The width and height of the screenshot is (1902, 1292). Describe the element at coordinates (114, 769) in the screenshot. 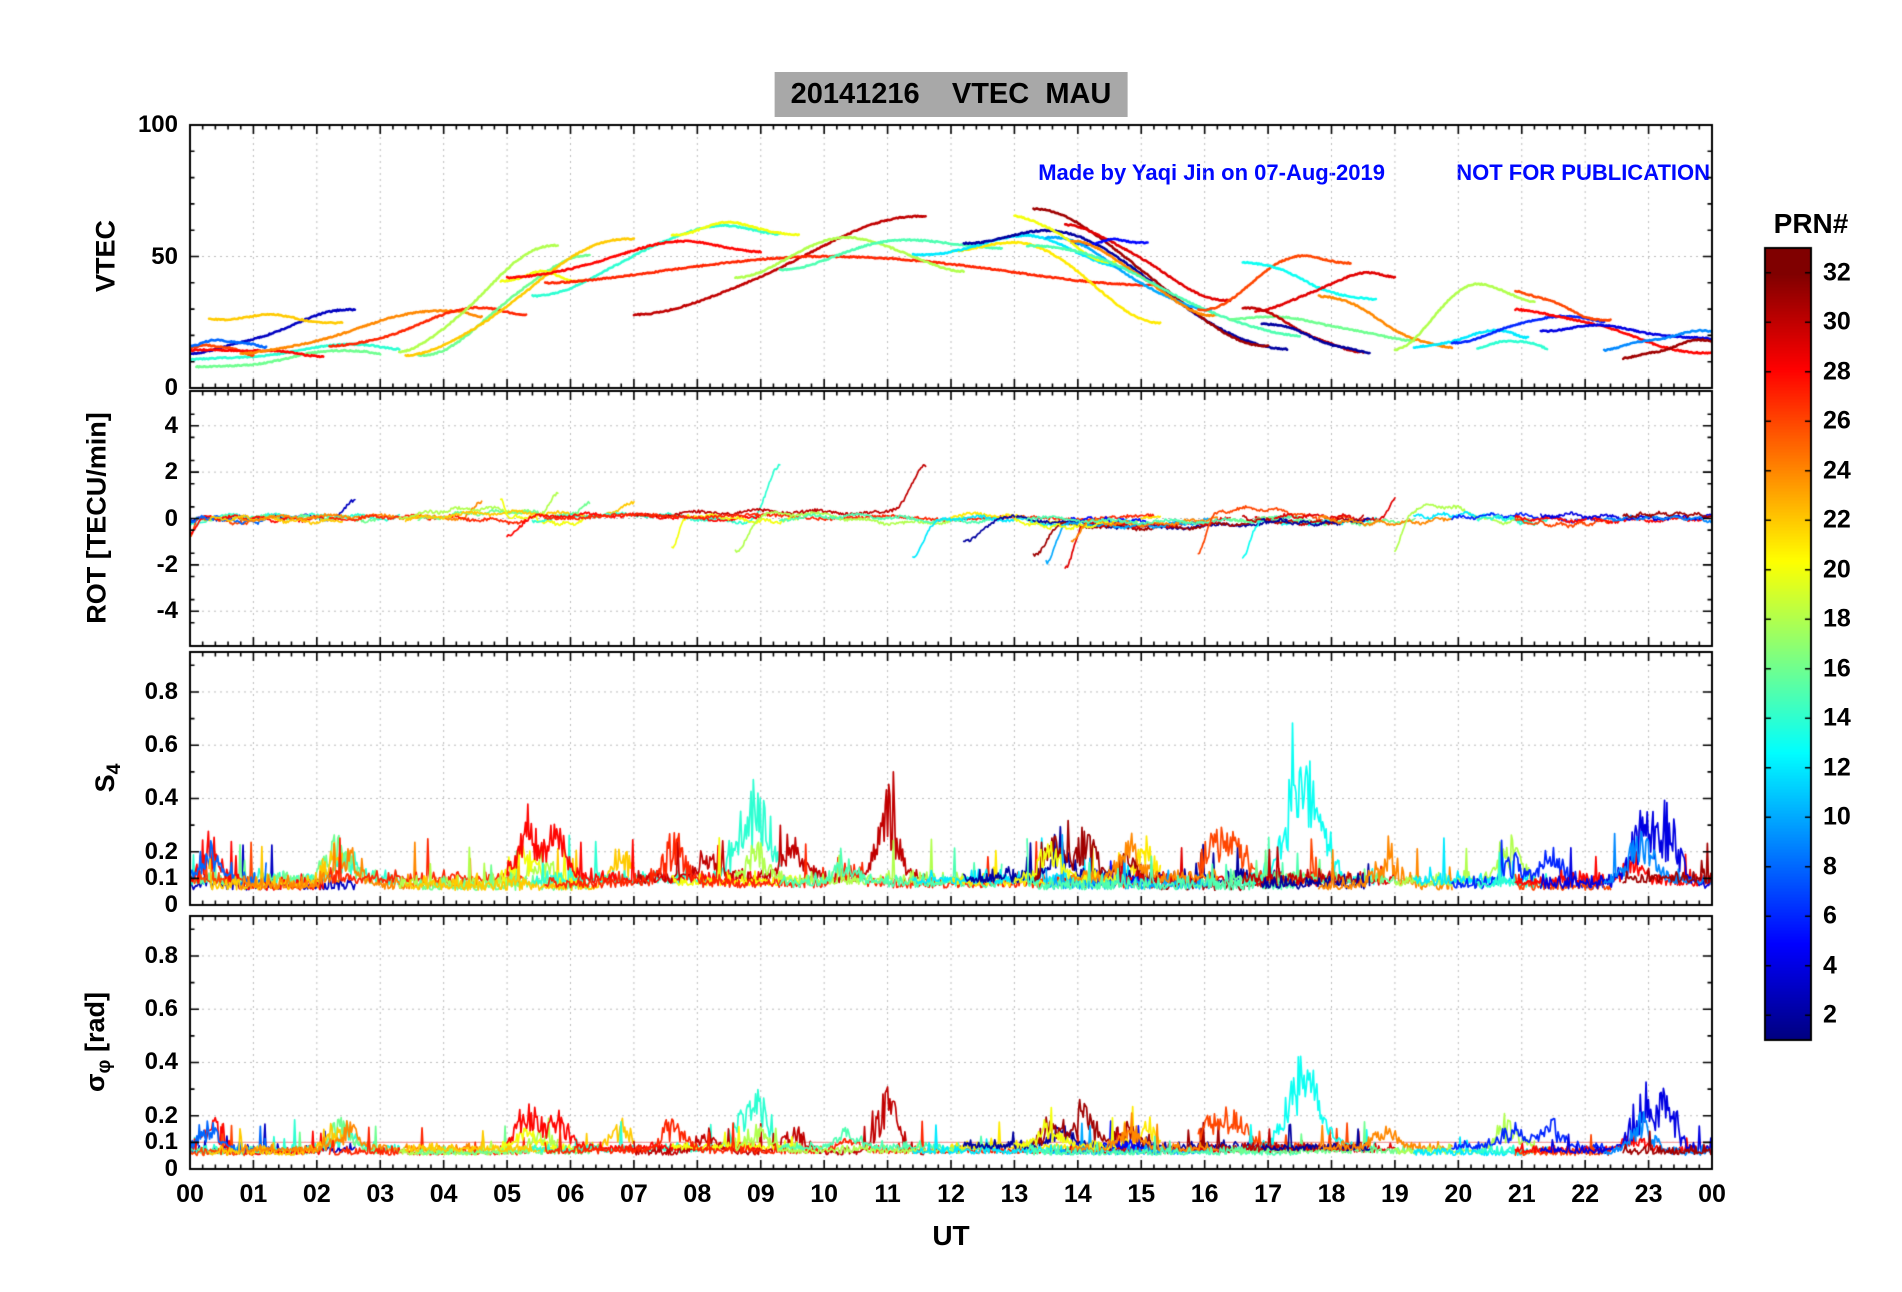

I see `s4-label-sub: 4` at that location.